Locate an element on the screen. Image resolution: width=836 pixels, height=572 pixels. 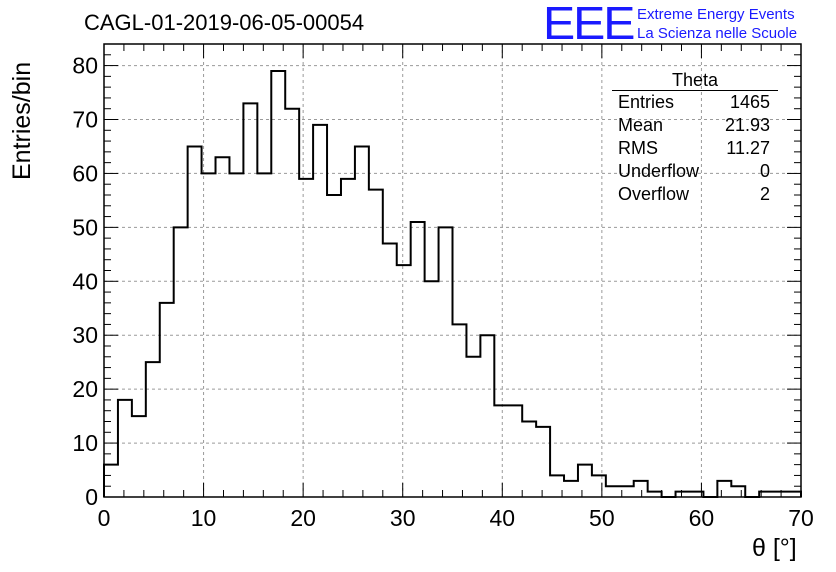
y-tick-label: 20 is located at coordinates (85, 389).